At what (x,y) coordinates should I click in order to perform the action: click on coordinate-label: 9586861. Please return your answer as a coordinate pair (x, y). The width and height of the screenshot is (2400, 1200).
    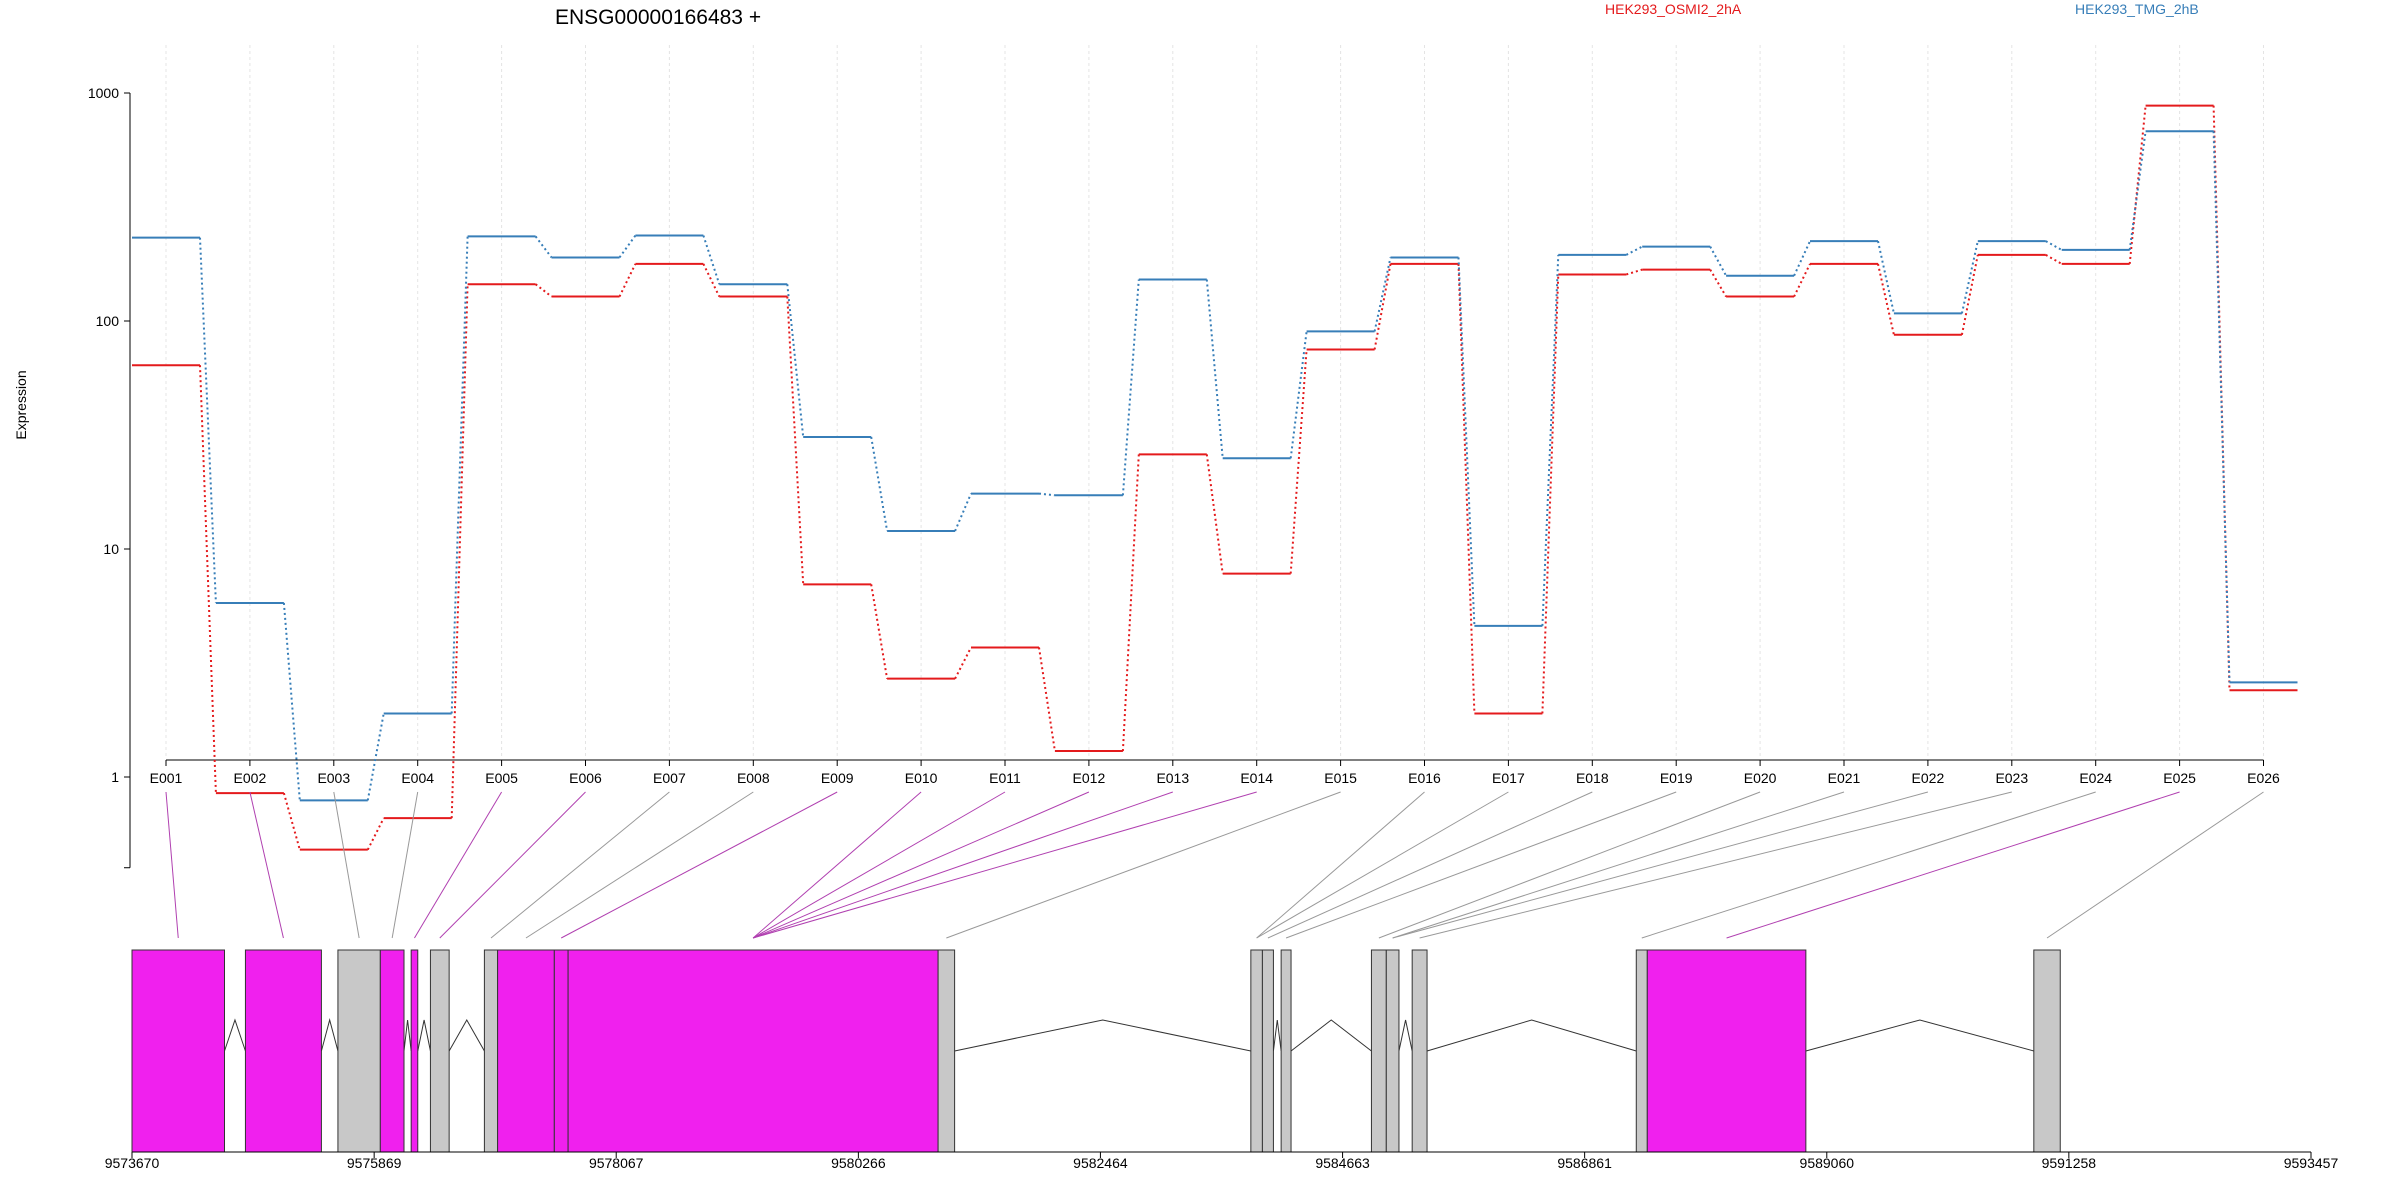
    Looking at the image, I should click on (1584, 1163).